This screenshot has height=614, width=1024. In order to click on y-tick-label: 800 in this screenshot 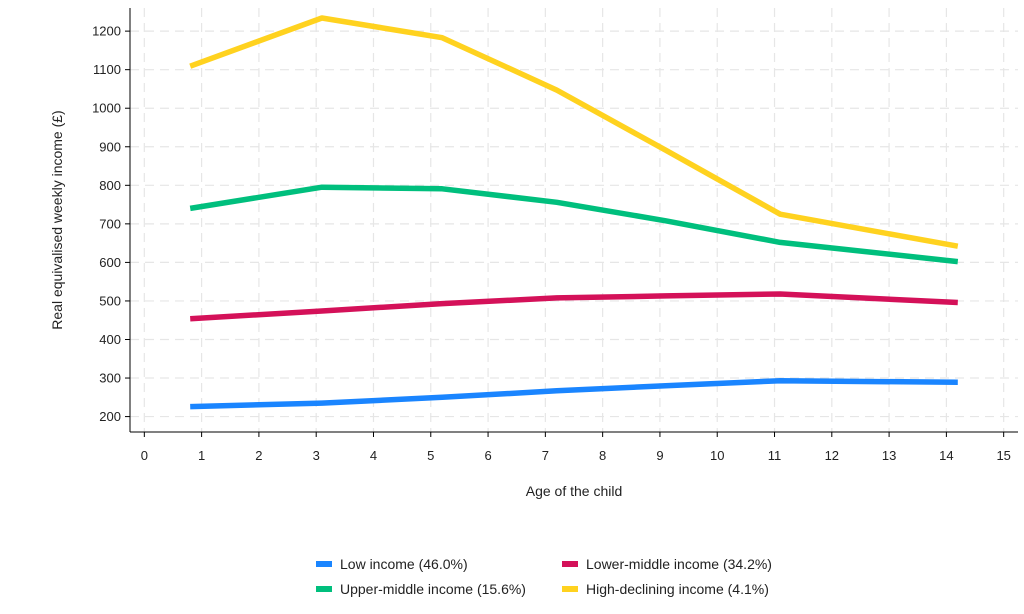, I will do `click(110, 185)`.